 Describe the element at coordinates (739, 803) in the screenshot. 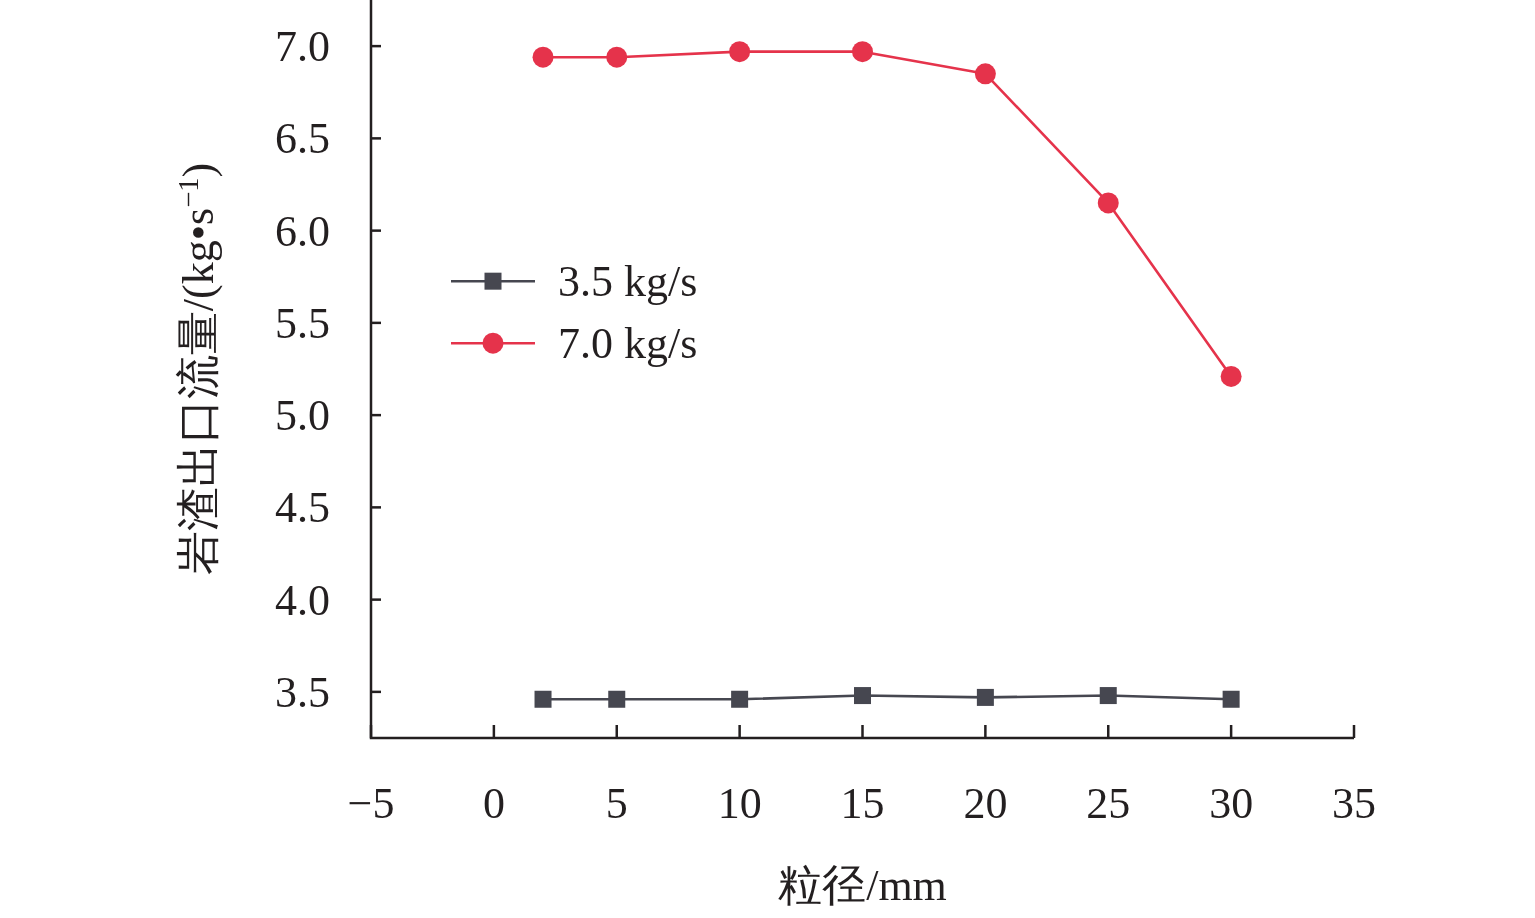

I see `x-tick-label: 10` at that location.